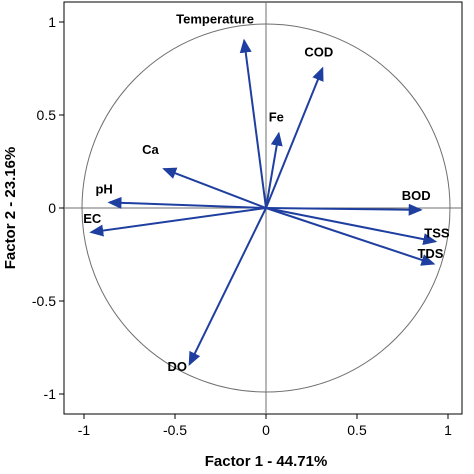  Describe the element at coordinates (214, 188) in the screenshot. I see `vector-ca` at that location.